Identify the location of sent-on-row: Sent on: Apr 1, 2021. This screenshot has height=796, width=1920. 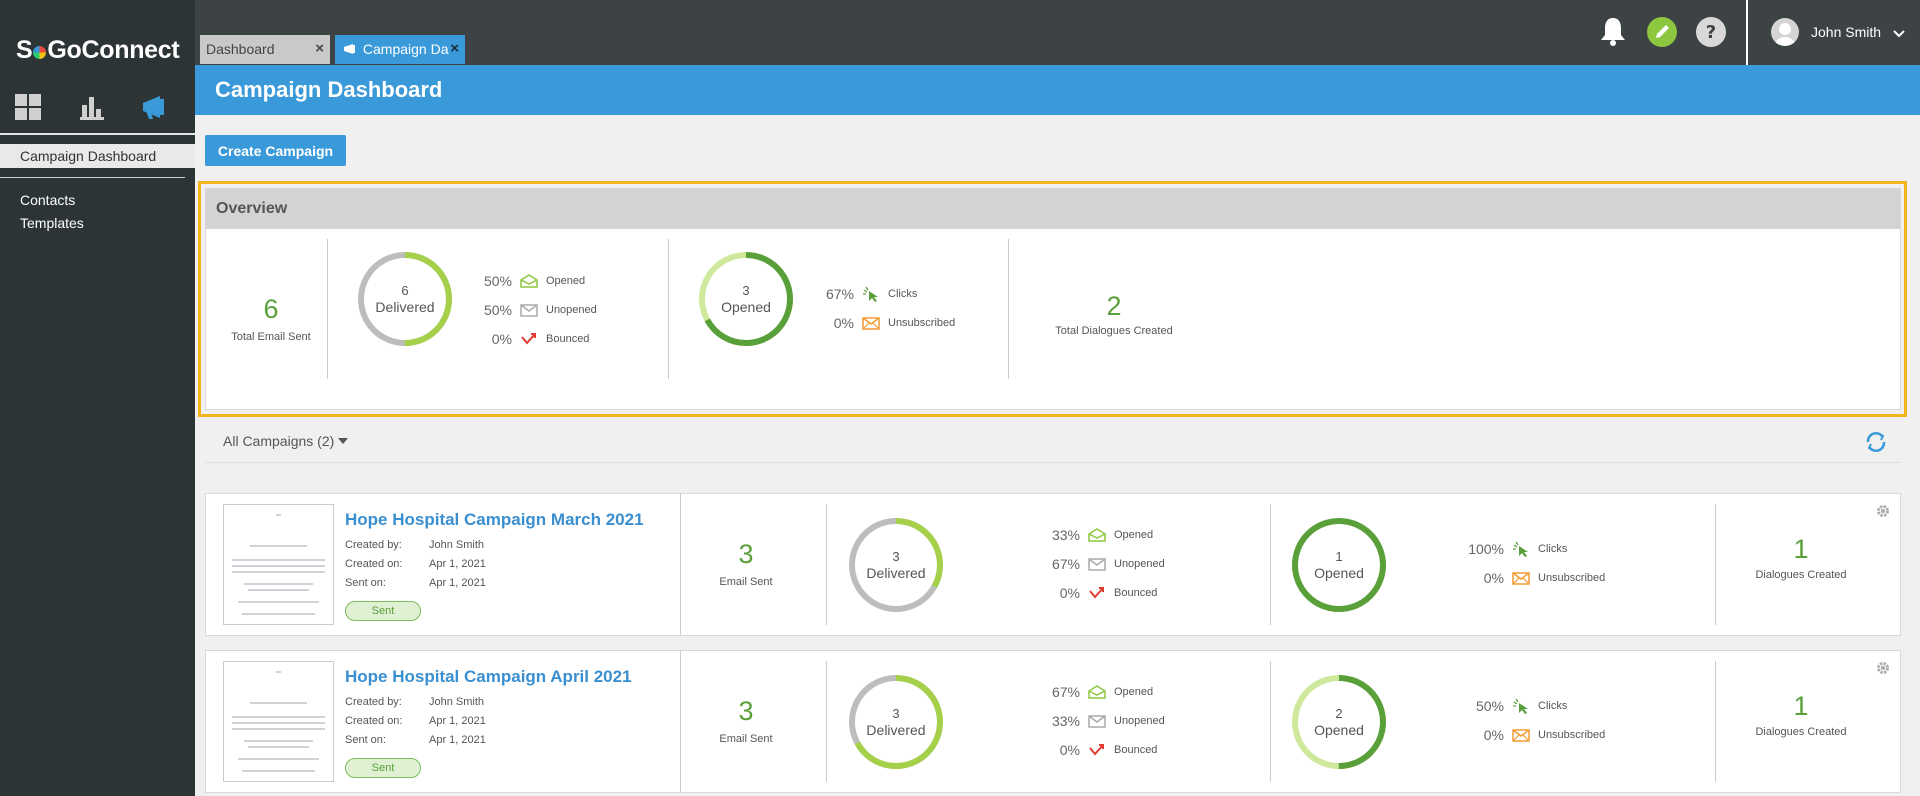
(415, 740).